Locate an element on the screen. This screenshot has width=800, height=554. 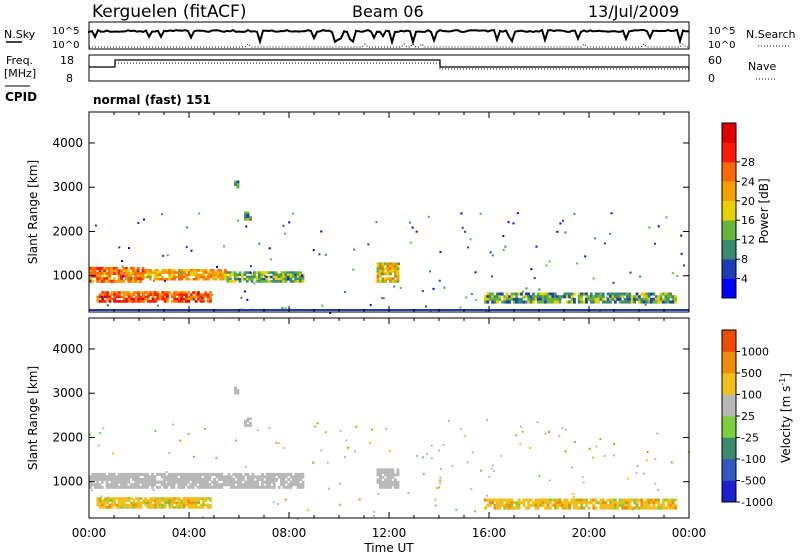
x-tick-label: 20:00 is located at coordinates (589, 533).